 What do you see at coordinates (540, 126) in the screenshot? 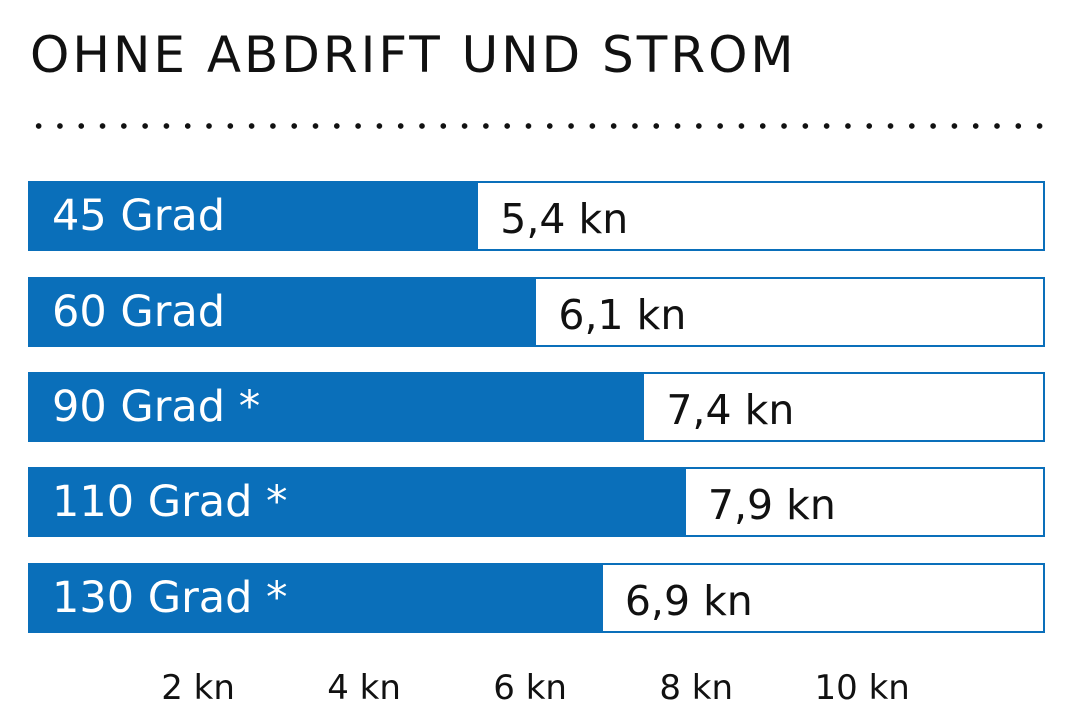
I see `dotted-divider` at bounding box center [540, 126].